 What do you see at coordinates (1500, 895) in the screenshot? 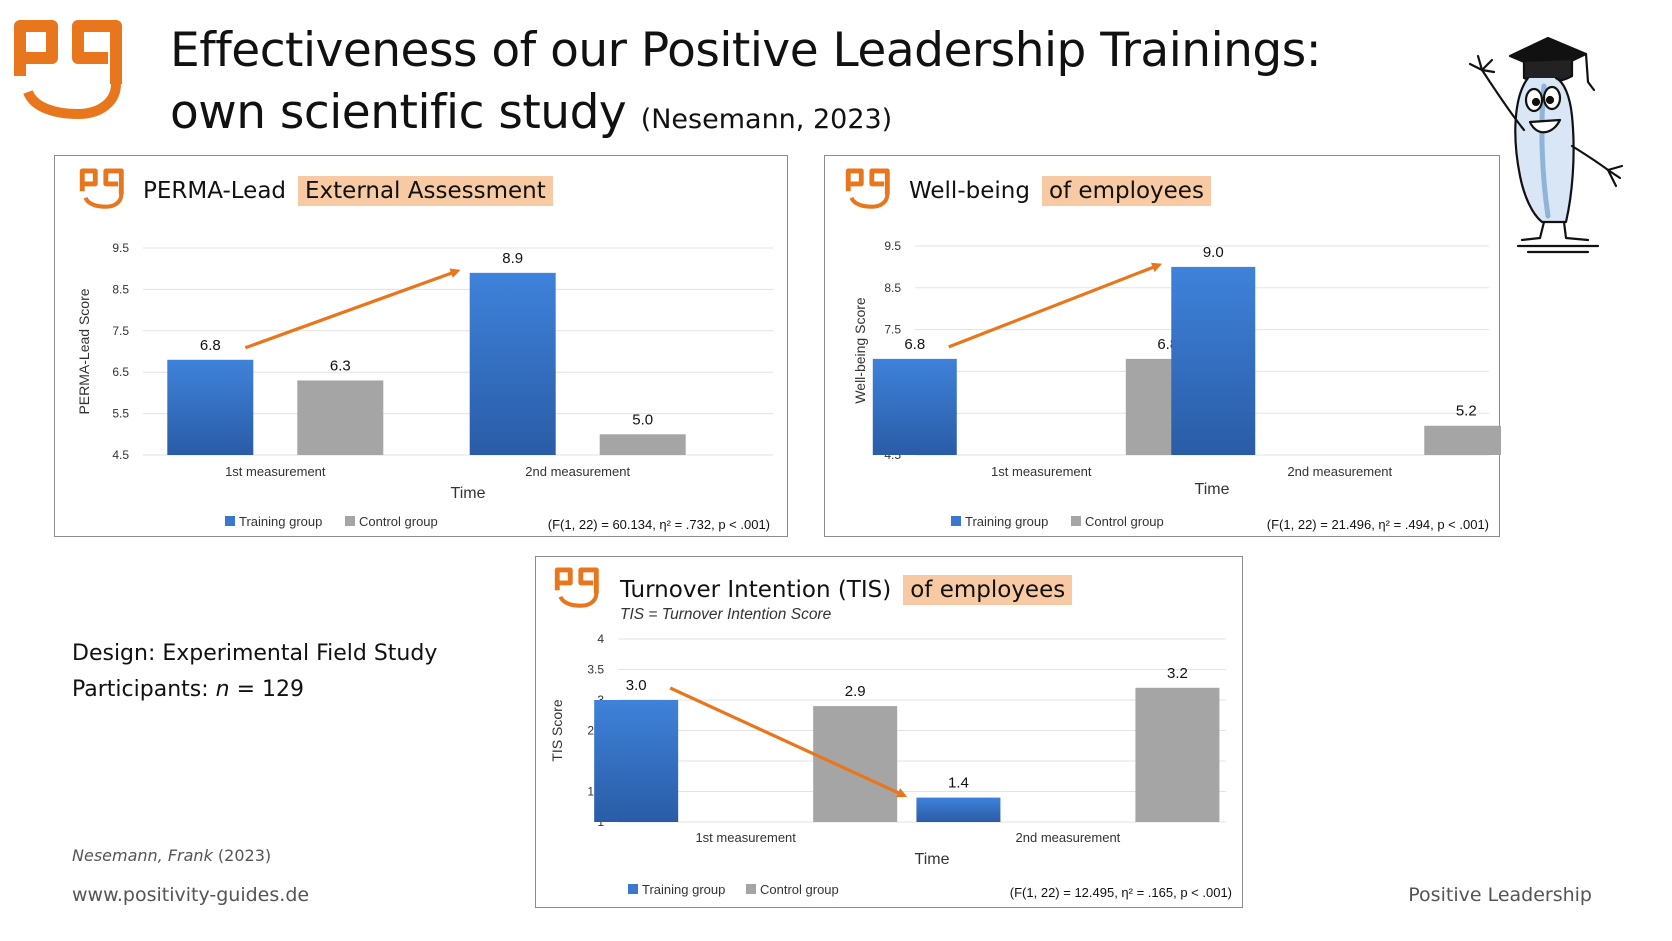
I see `footer-brand: Positive Leadership` at bounding box center [1500, 895].